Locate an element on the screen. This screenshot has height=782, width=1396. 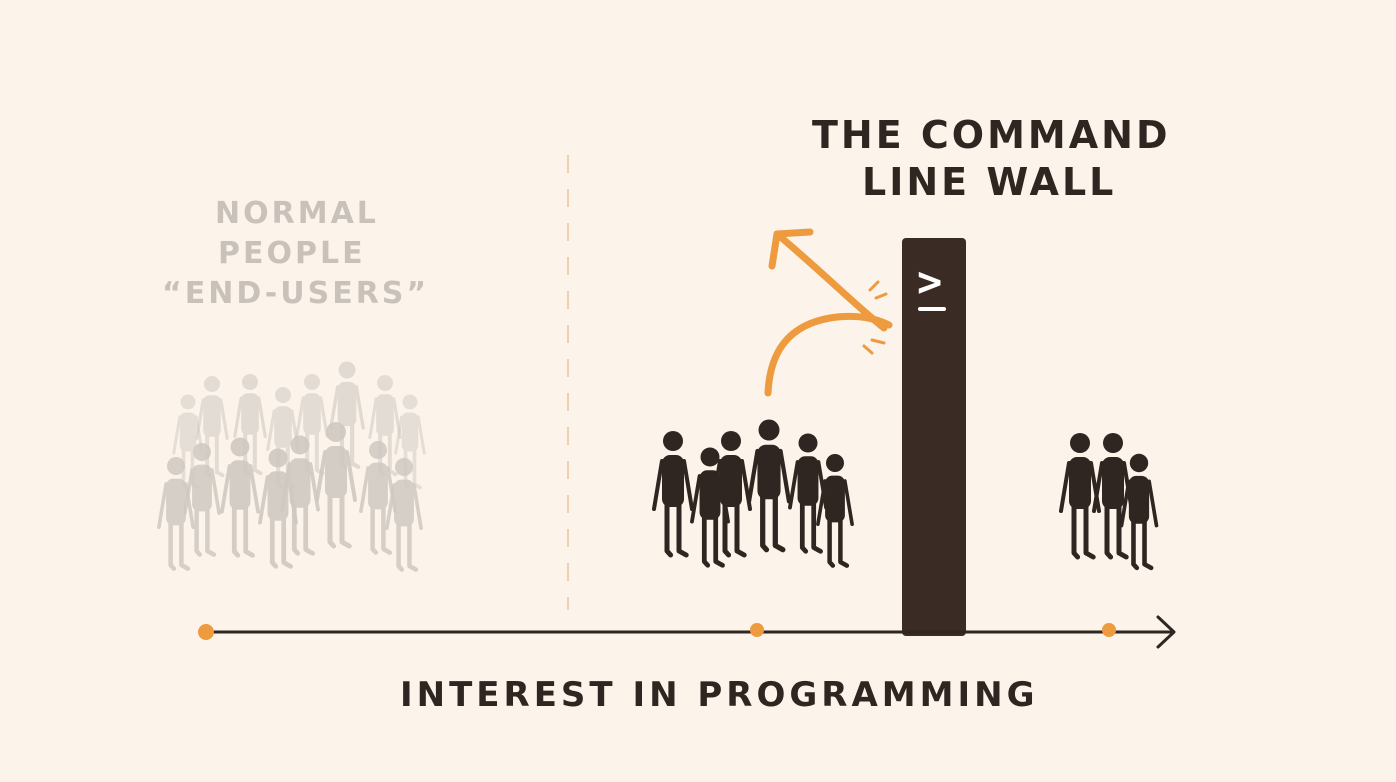
group-label-line2: PEOPLE is located at coordinates (292, 253).